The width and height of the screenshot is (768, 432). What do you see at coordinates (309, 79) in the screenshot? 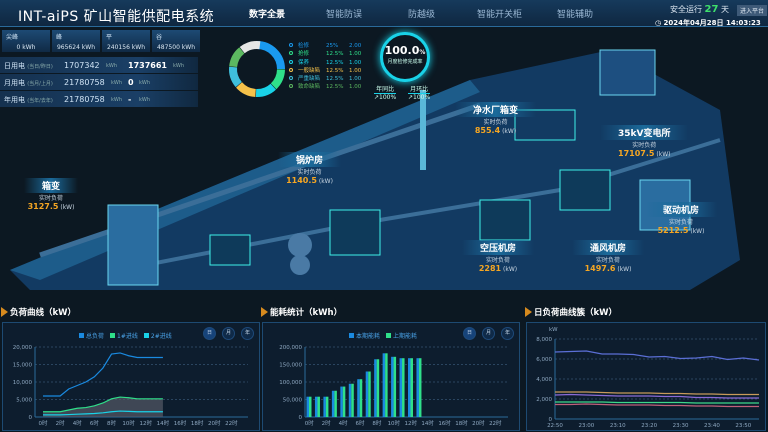
I see `legend-label: 严重缺陷` at bounding box center [309, 79].